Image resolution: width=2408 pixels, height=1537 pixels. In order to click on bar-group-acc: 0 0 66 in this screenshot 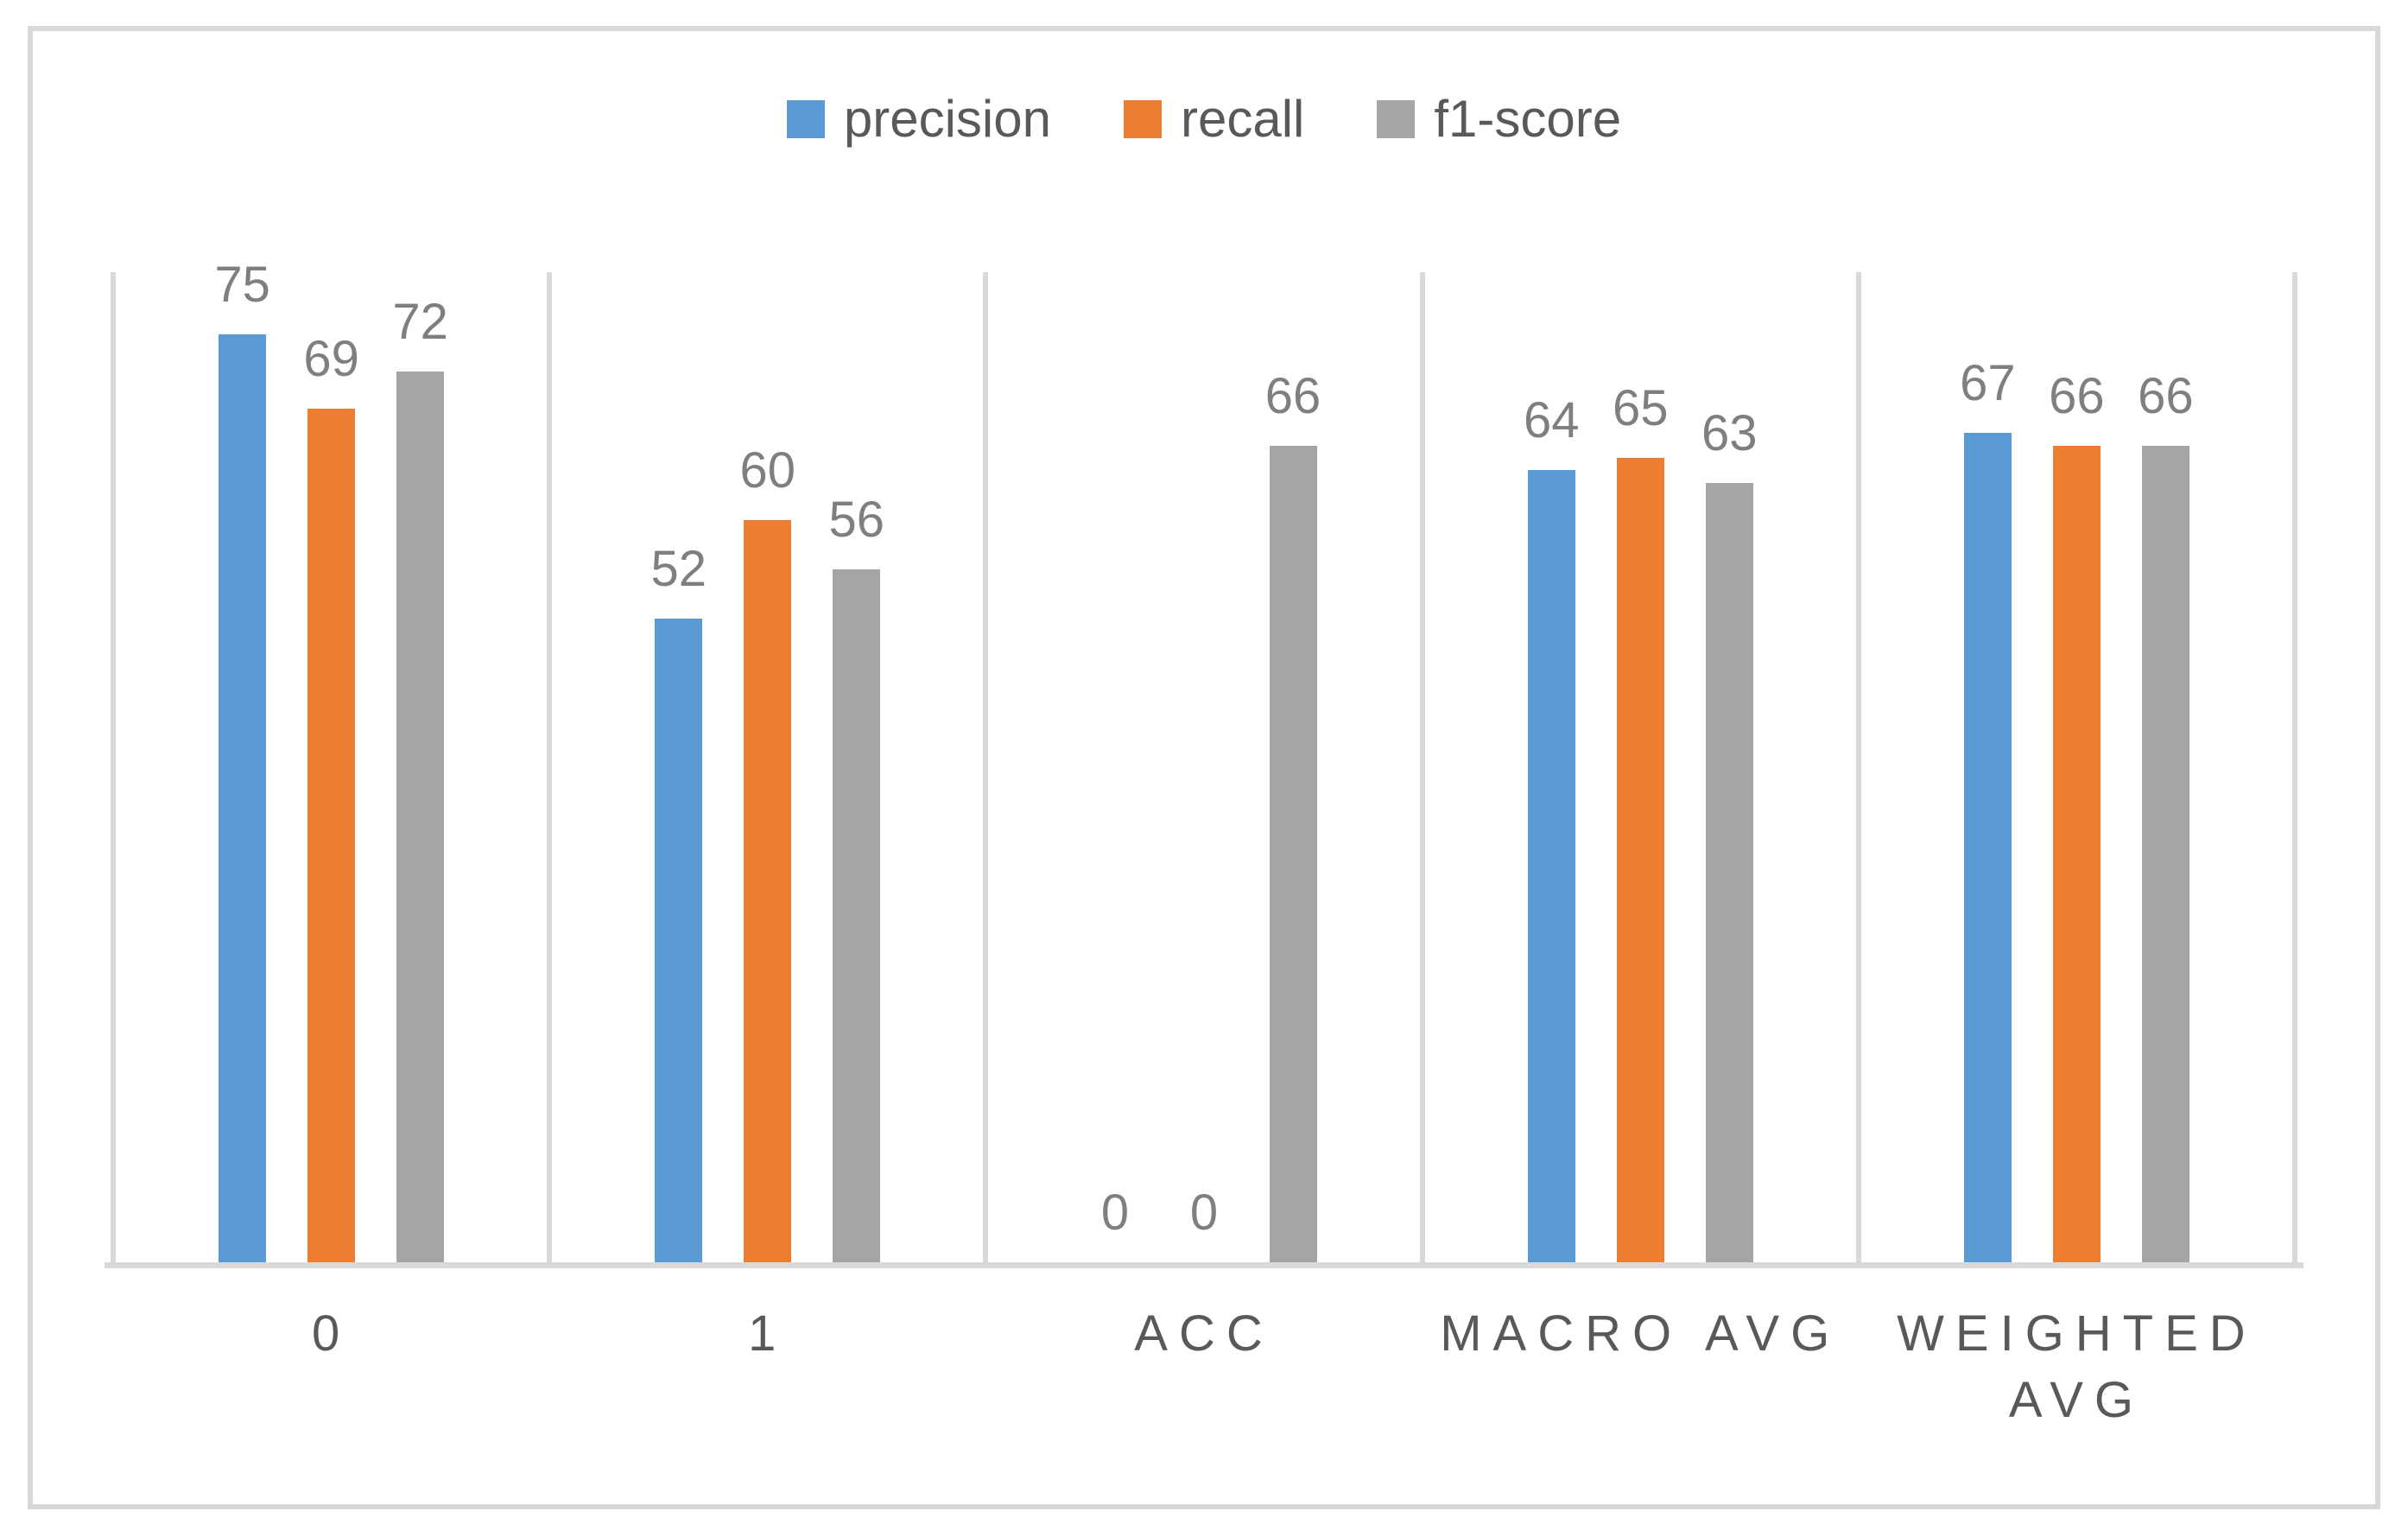, I will do `click(1203, 767)`.